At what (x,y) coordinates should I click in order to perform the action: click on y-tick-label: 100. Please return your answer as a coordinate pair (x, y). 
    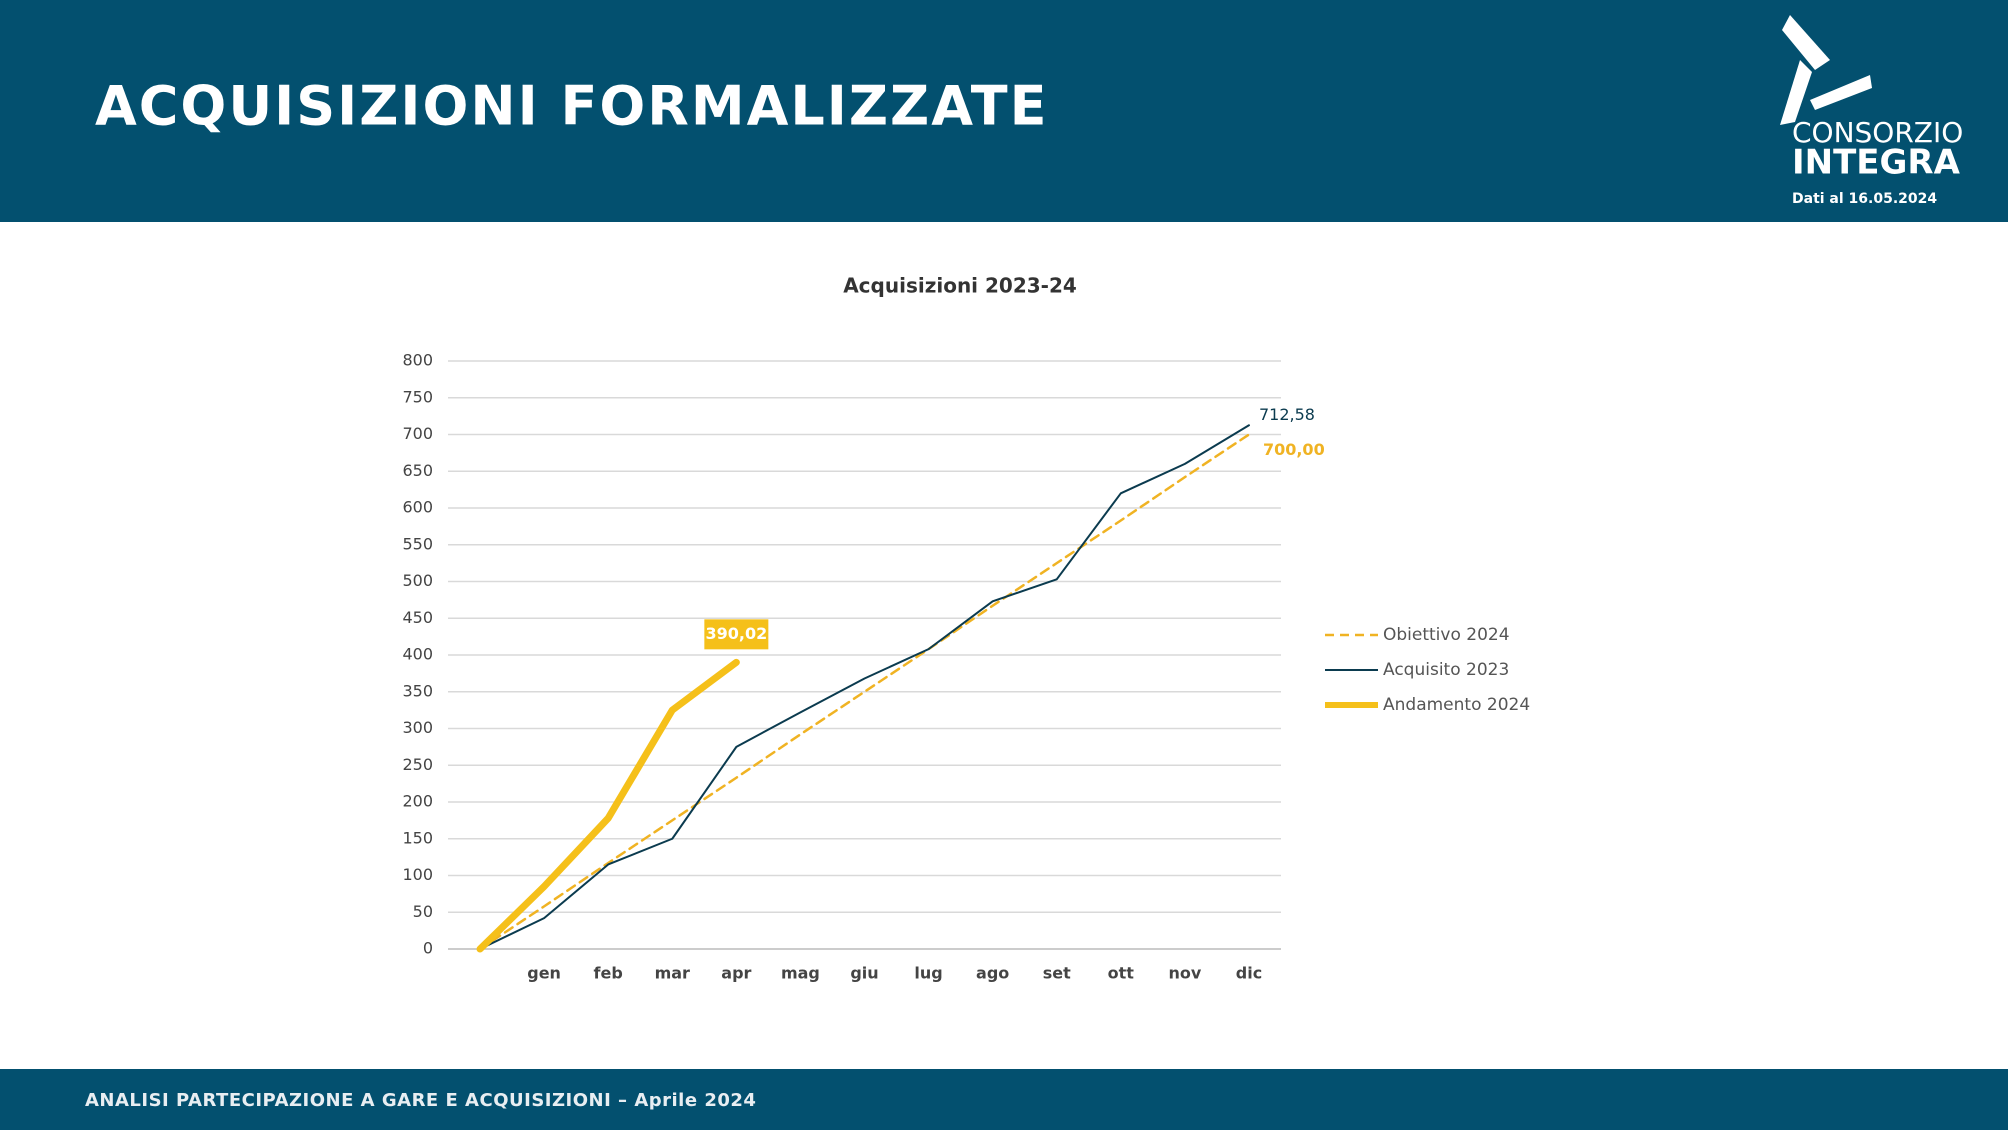
    Looking at the image, I should click on (417, 874).